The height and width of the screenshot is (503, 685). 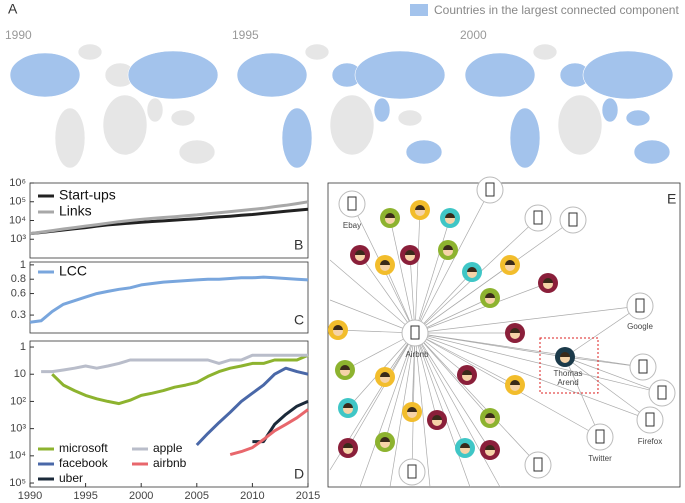 I want to click on node-label: Firefox, so click(x=650, y=441).